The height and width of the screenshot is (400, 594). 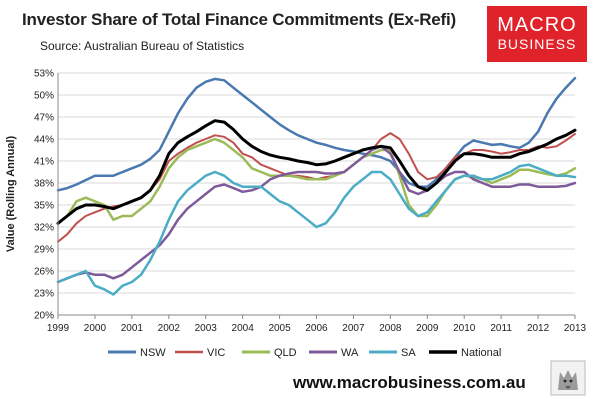 I want to click on macrobusiness-logo: MACRO BUSINESS, so click(x=537, y=34).